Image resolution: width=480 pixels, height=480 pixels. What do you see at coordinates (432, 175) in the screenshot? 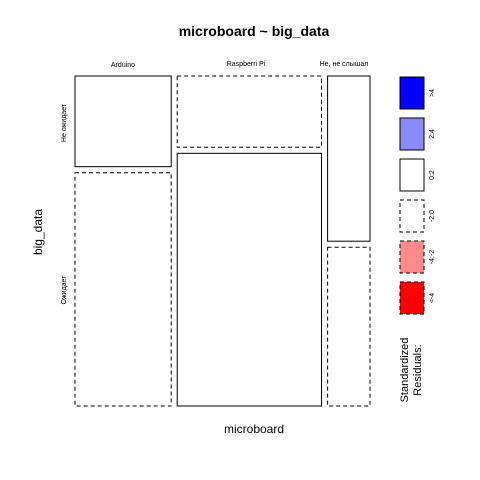
I see `legend-label-2: 0:2` at bounding box center [432, 175].